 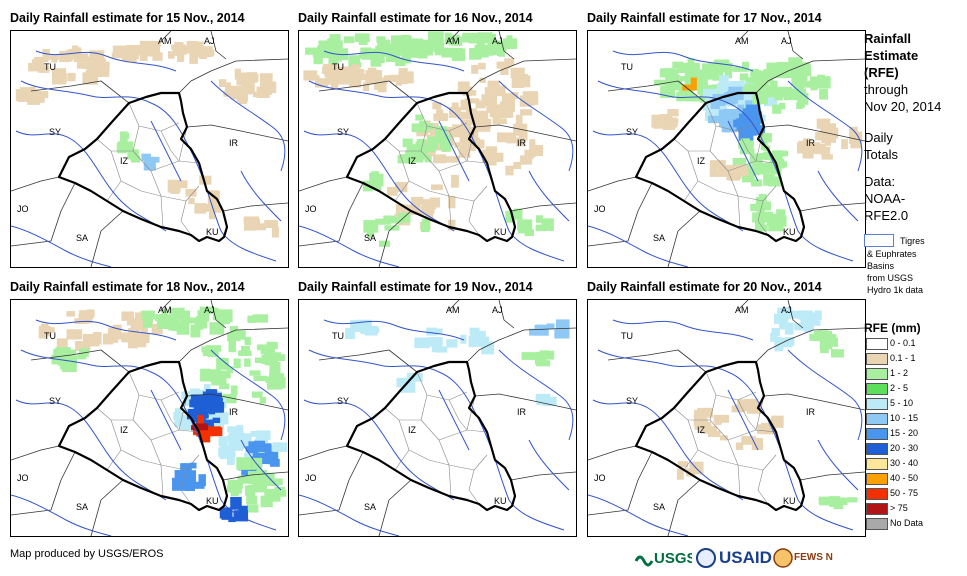 What do you see at coordinates (706, 558) in the screenshot?
I see `usaid-seal-icon` at bounding box center [706, 558].